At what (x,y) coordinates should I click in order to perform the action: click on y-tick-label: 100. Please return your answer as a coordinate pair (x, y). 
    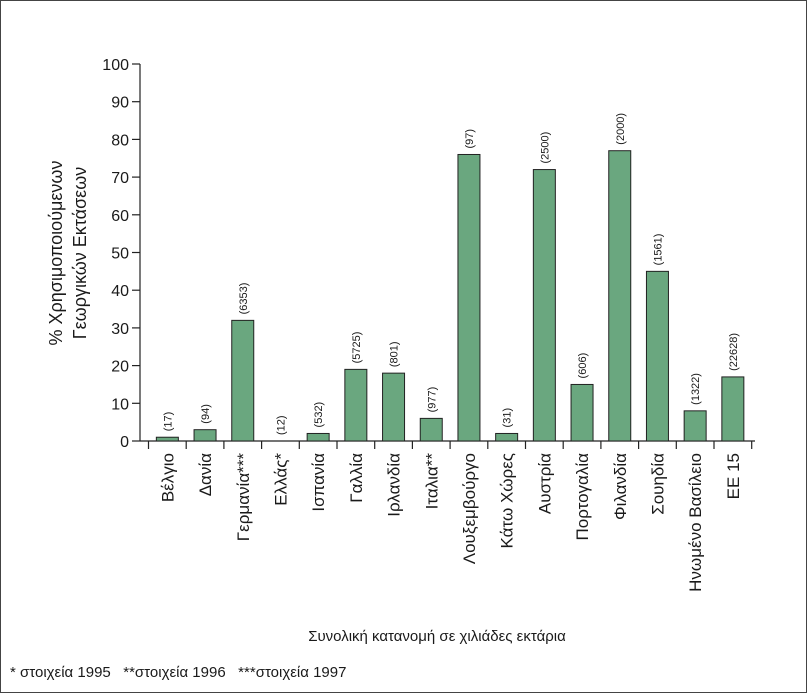
    Looking at the image, I should click on (115, 65).